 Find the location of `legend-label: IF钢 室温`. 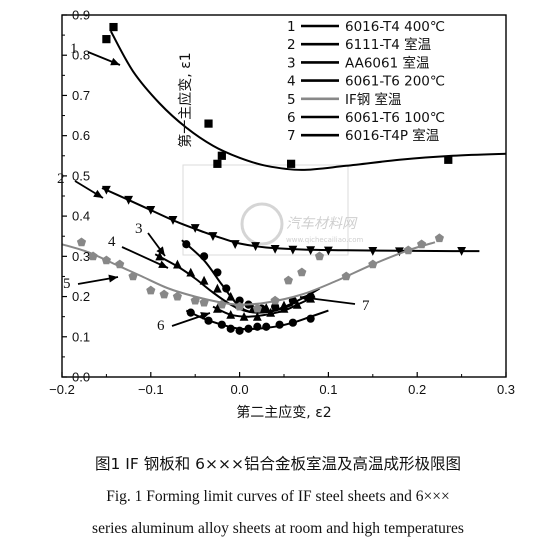

legend-label: IF钢 室温 is located at coordinates (373, 99).